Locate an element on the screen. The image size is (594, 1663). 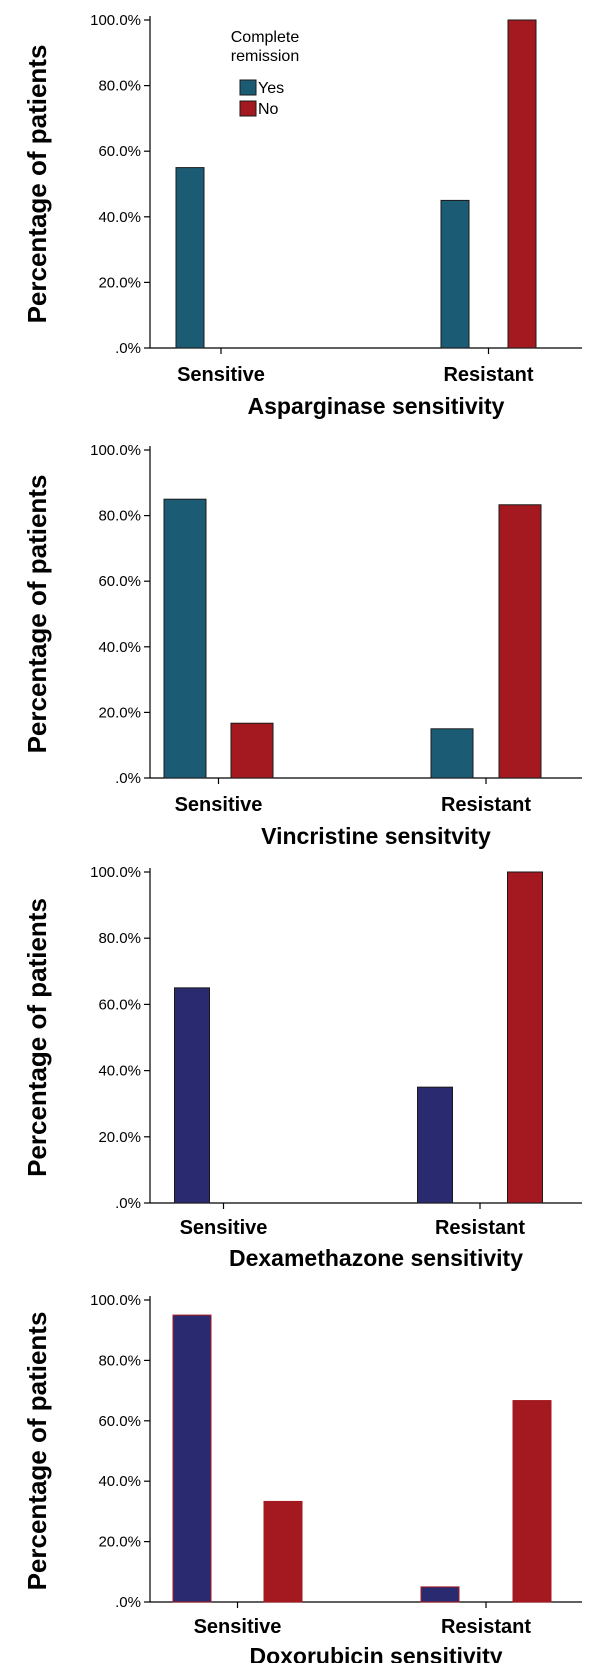
legend: Complete remission Yes No is located at coordinates (265, 73).